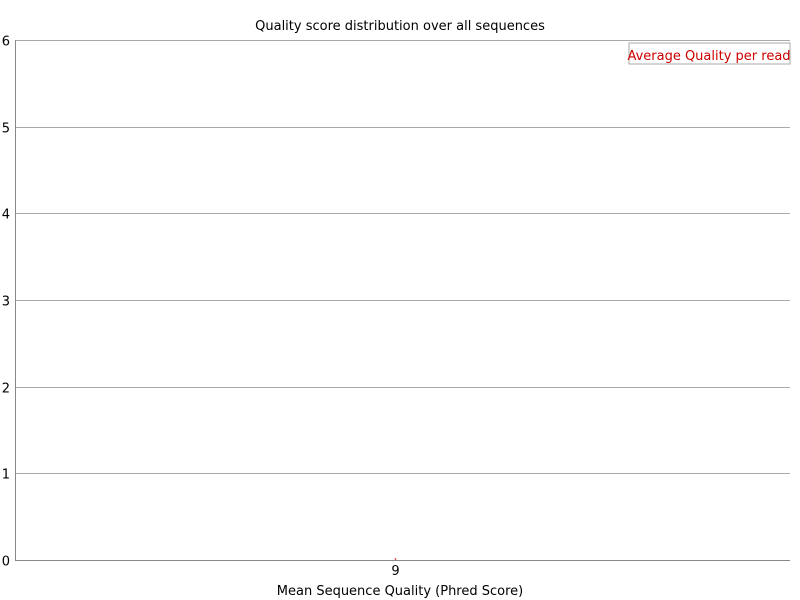  Describe the element at coordinates (6, 215) in the screenshot. I see `y-tick-label: 4` at that location.